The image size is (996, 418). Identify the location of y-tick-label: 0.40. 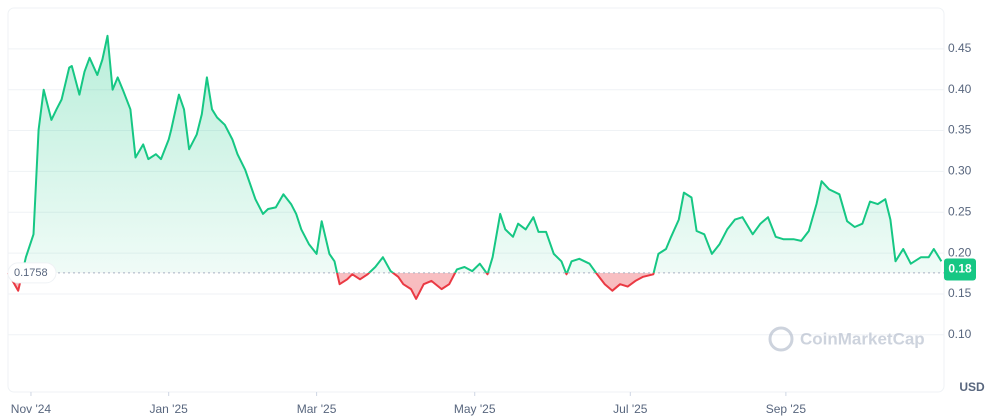
(960, 89).